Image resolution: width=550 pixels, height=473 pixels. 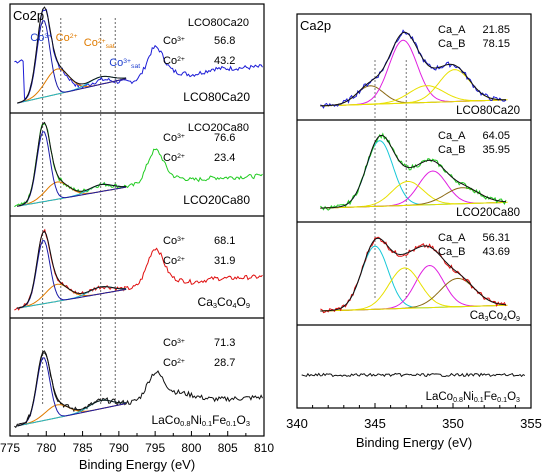 I want to click on co2p-panel: Co3+ 71.3 Co2+ 28.7 LaCo0.8Ni0.1Fe0.1O3, so click(x=138, y=383).